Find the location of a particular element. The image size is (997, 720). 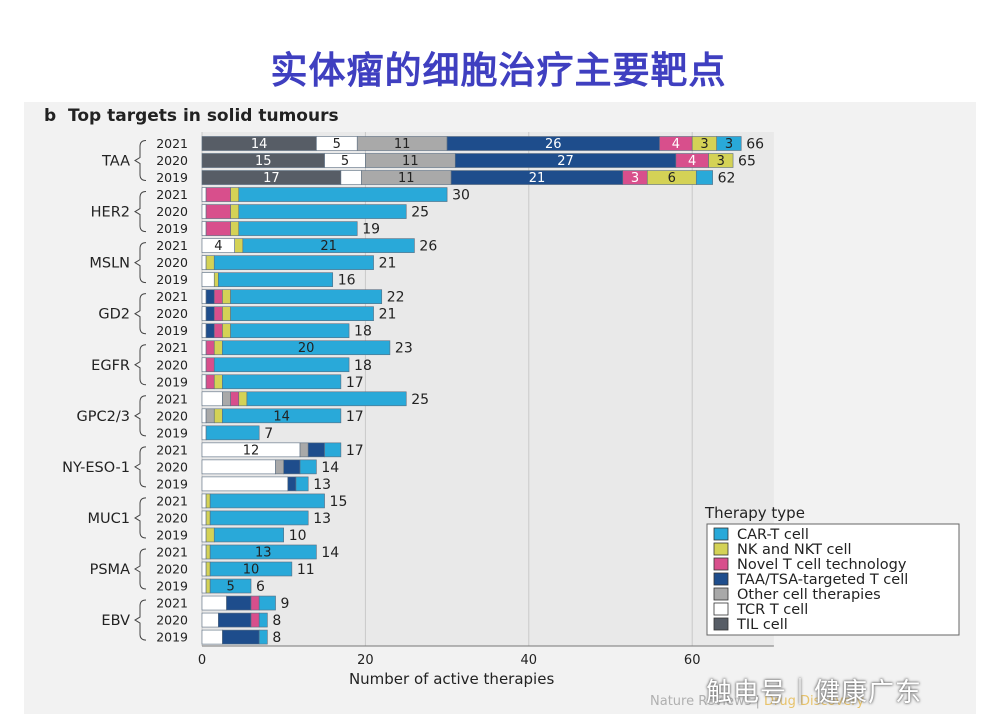

watermark-text: 触电号｜健康广东 is located at coordinates (814, 693).